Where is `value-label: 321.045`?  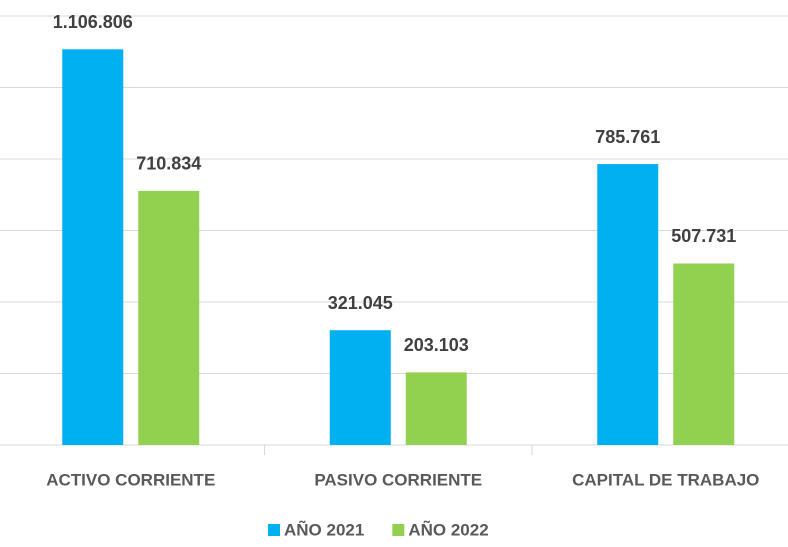 value-label: 321.045 is located at coordinates (360, 303).